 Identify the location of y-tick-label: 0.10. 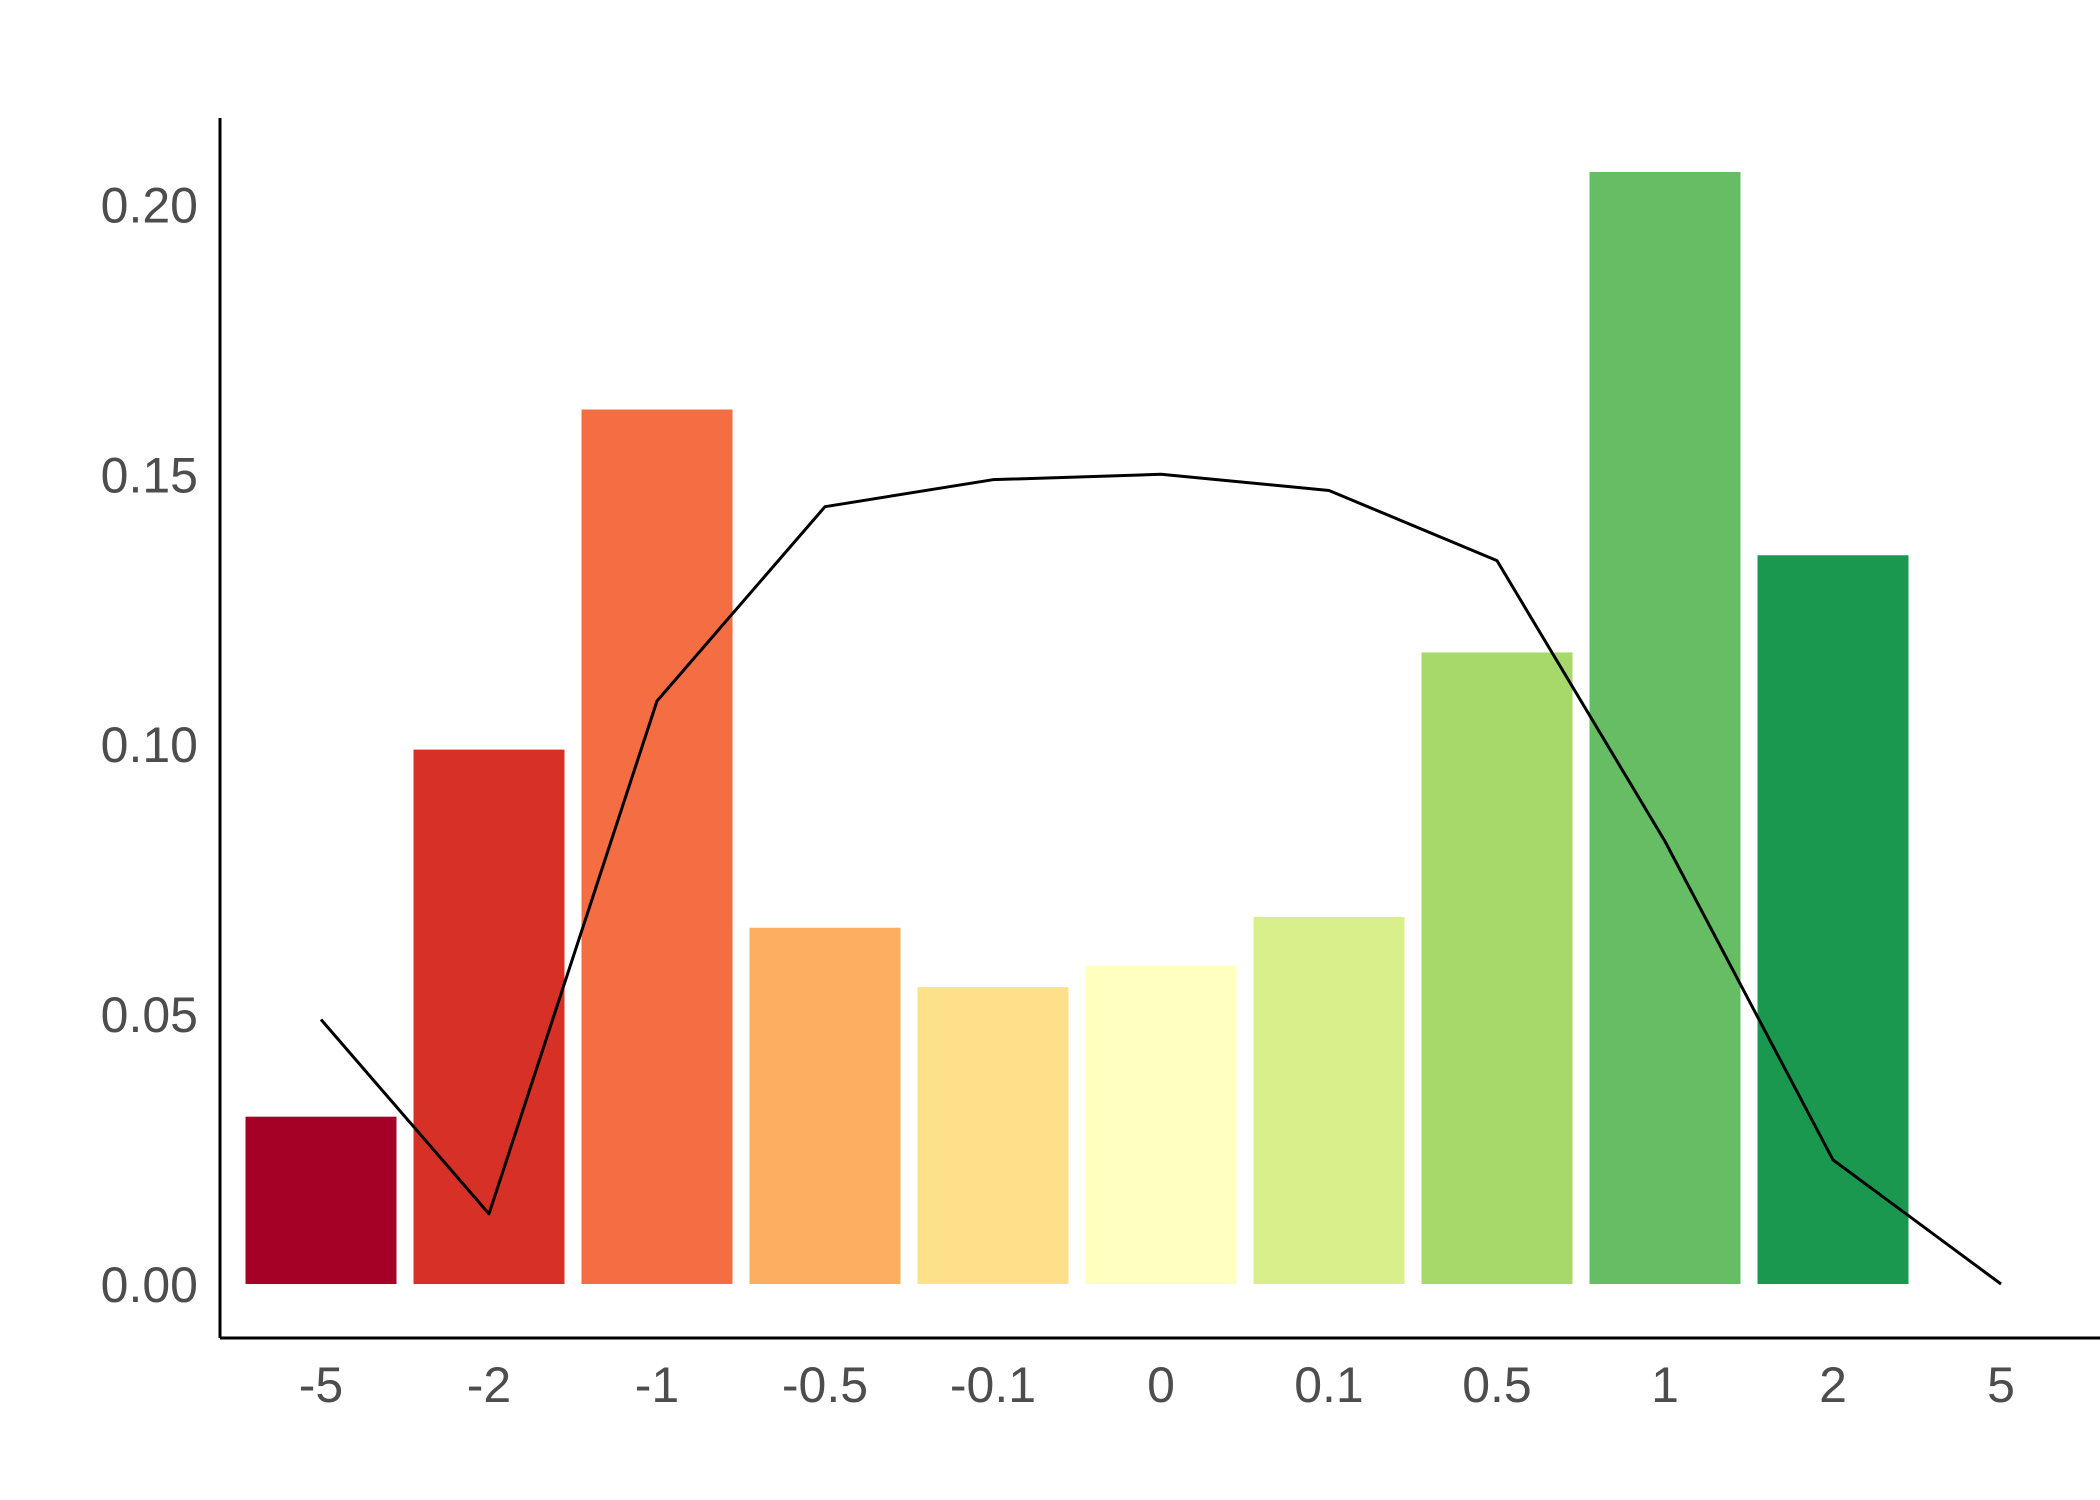
(149, 745).